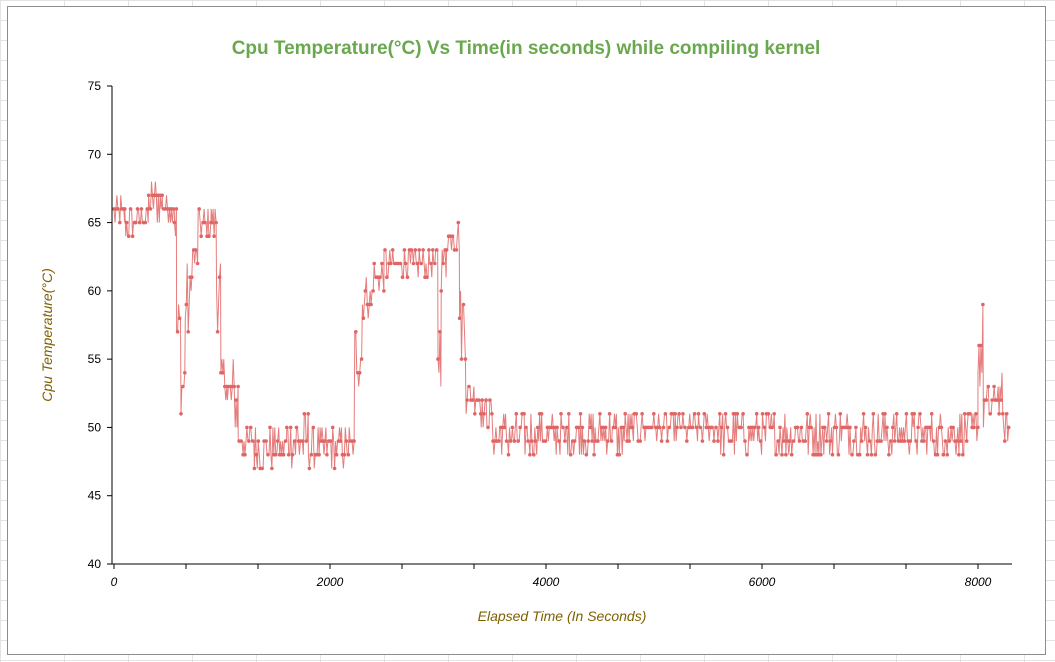  What do you see at coordinates (95, 291) in the screenshot?
I see `y-tick-label: 60` at bounding box center [95, 291].